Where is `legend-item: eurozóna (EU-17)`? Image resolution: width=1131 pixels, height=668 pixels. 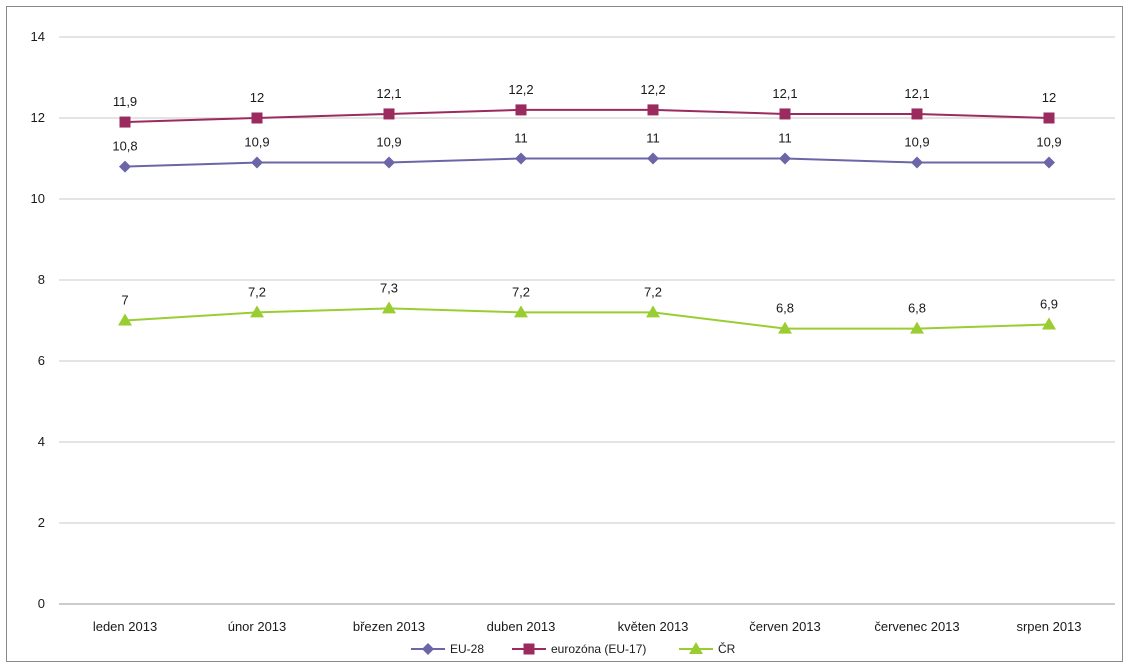 legend-item: eurozóna (EU-17) is located at coordinates (579, 649).